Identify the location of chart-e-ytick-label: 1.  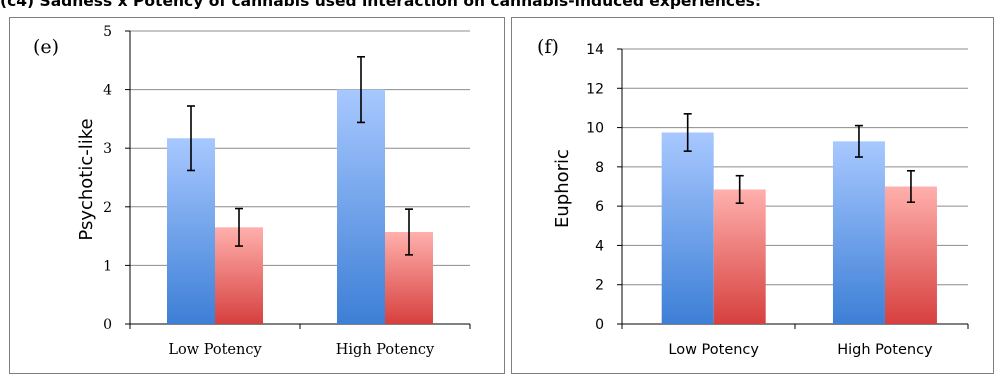
(107, 266).